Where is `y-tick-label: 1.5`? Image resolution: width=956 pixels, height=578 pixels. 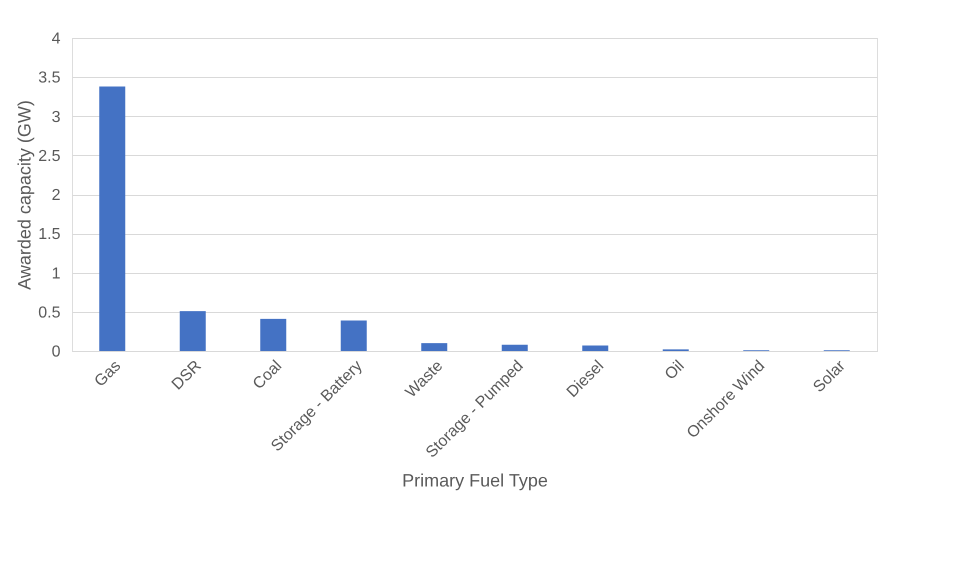 y-tick-label: 1.5 is located at coordinates (49, 235).